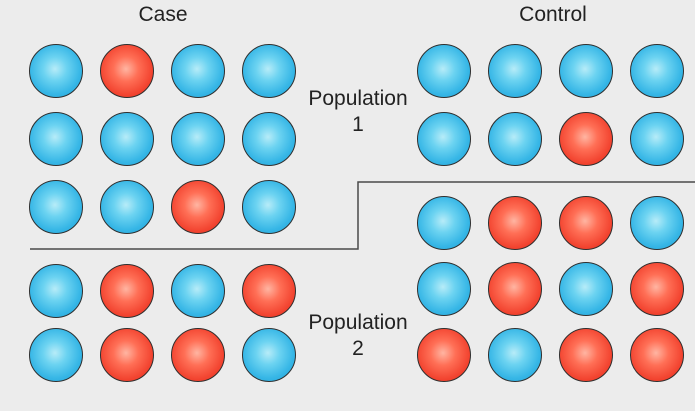 The width and height of the screenshot is (695, 411). Describe the element at coordinates (358, 348) in the screenshot. I see `population-2-label-line2: 2` at that location.